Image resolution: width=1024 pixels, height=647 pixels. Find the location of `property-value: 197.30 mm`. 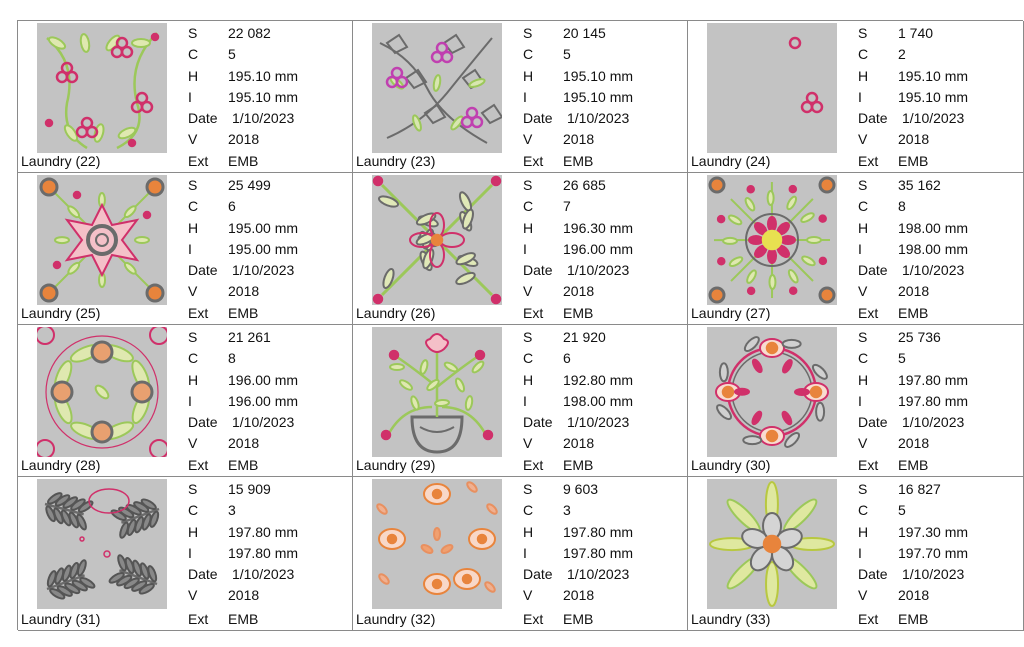

property-value: 197.30 mm is located at coordinates (933, 531).